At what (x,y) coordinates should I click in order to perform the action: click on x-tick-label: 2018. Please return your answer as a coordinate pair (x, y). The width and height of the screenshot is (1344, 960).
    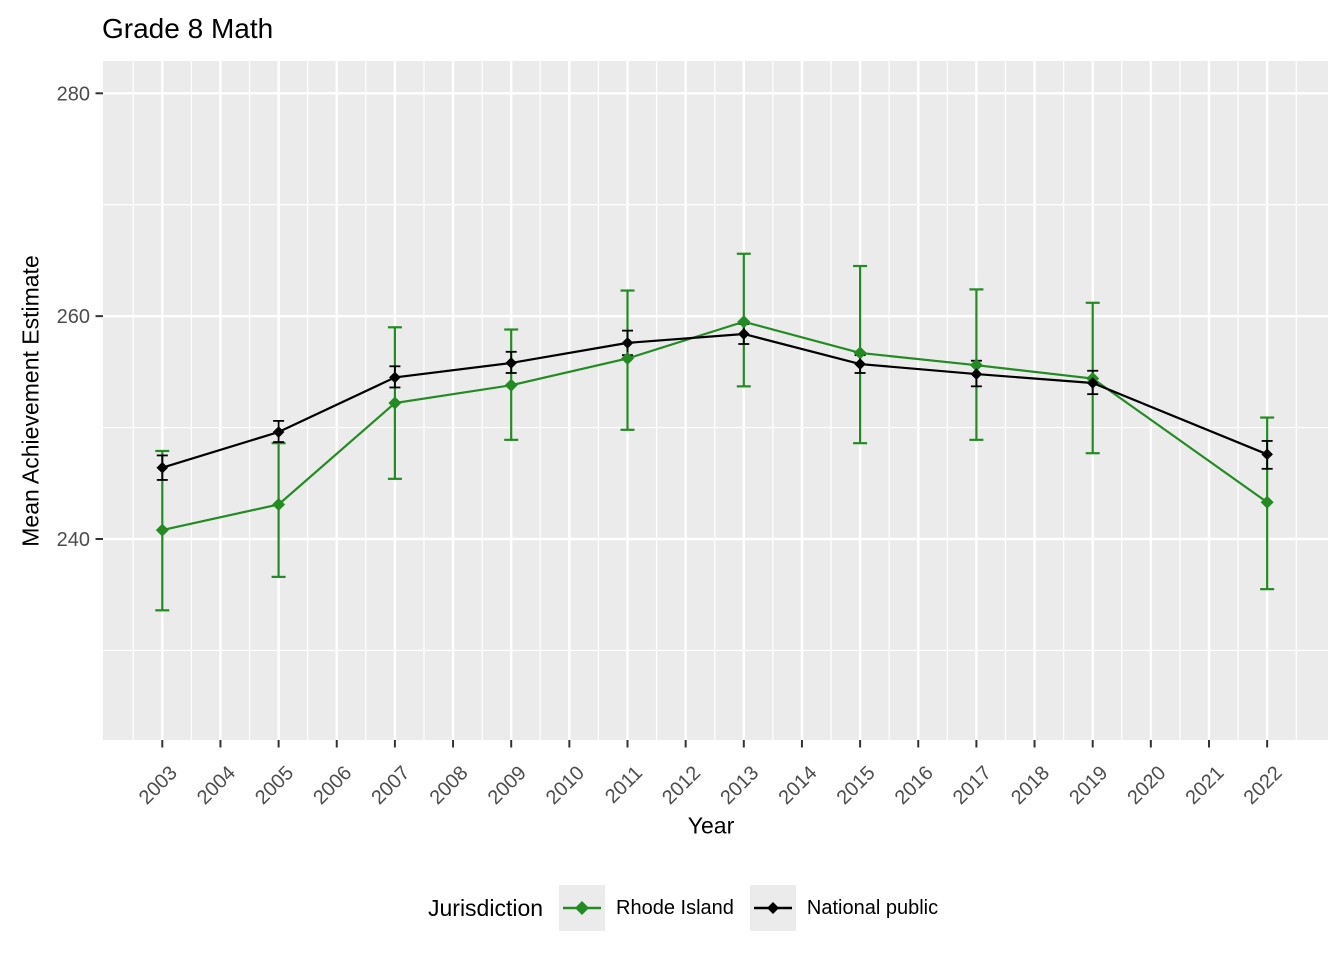
    Looking at the image, I should click on (1030, 785).